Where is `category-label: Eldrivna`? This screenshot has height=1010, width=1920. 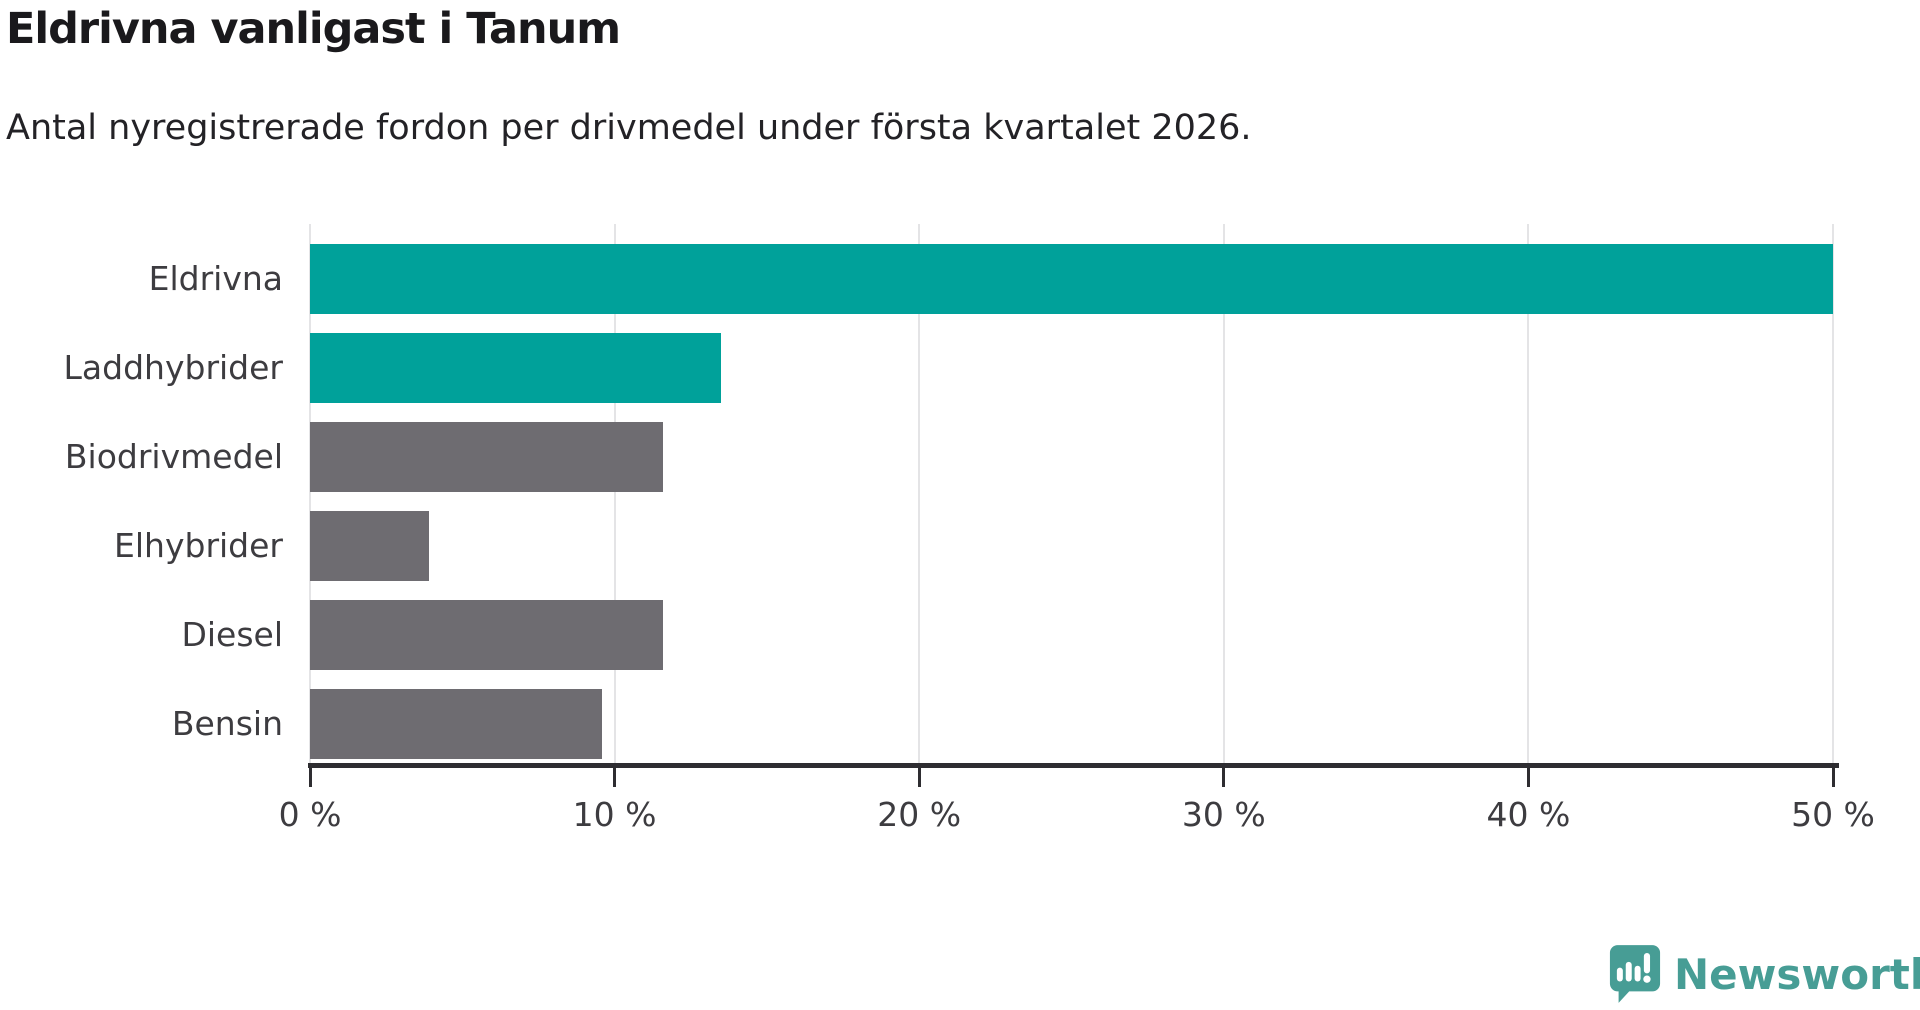
category-label: Eldrivna is located at coordinates (215, 278).